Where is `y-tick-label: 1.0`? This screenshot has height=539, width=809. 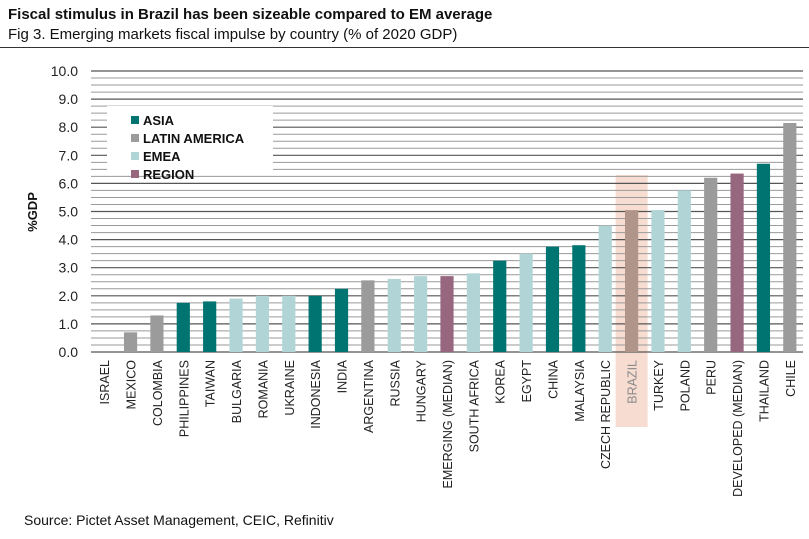 y-tick-label: 1.0 is located at coordinates (69, 324).